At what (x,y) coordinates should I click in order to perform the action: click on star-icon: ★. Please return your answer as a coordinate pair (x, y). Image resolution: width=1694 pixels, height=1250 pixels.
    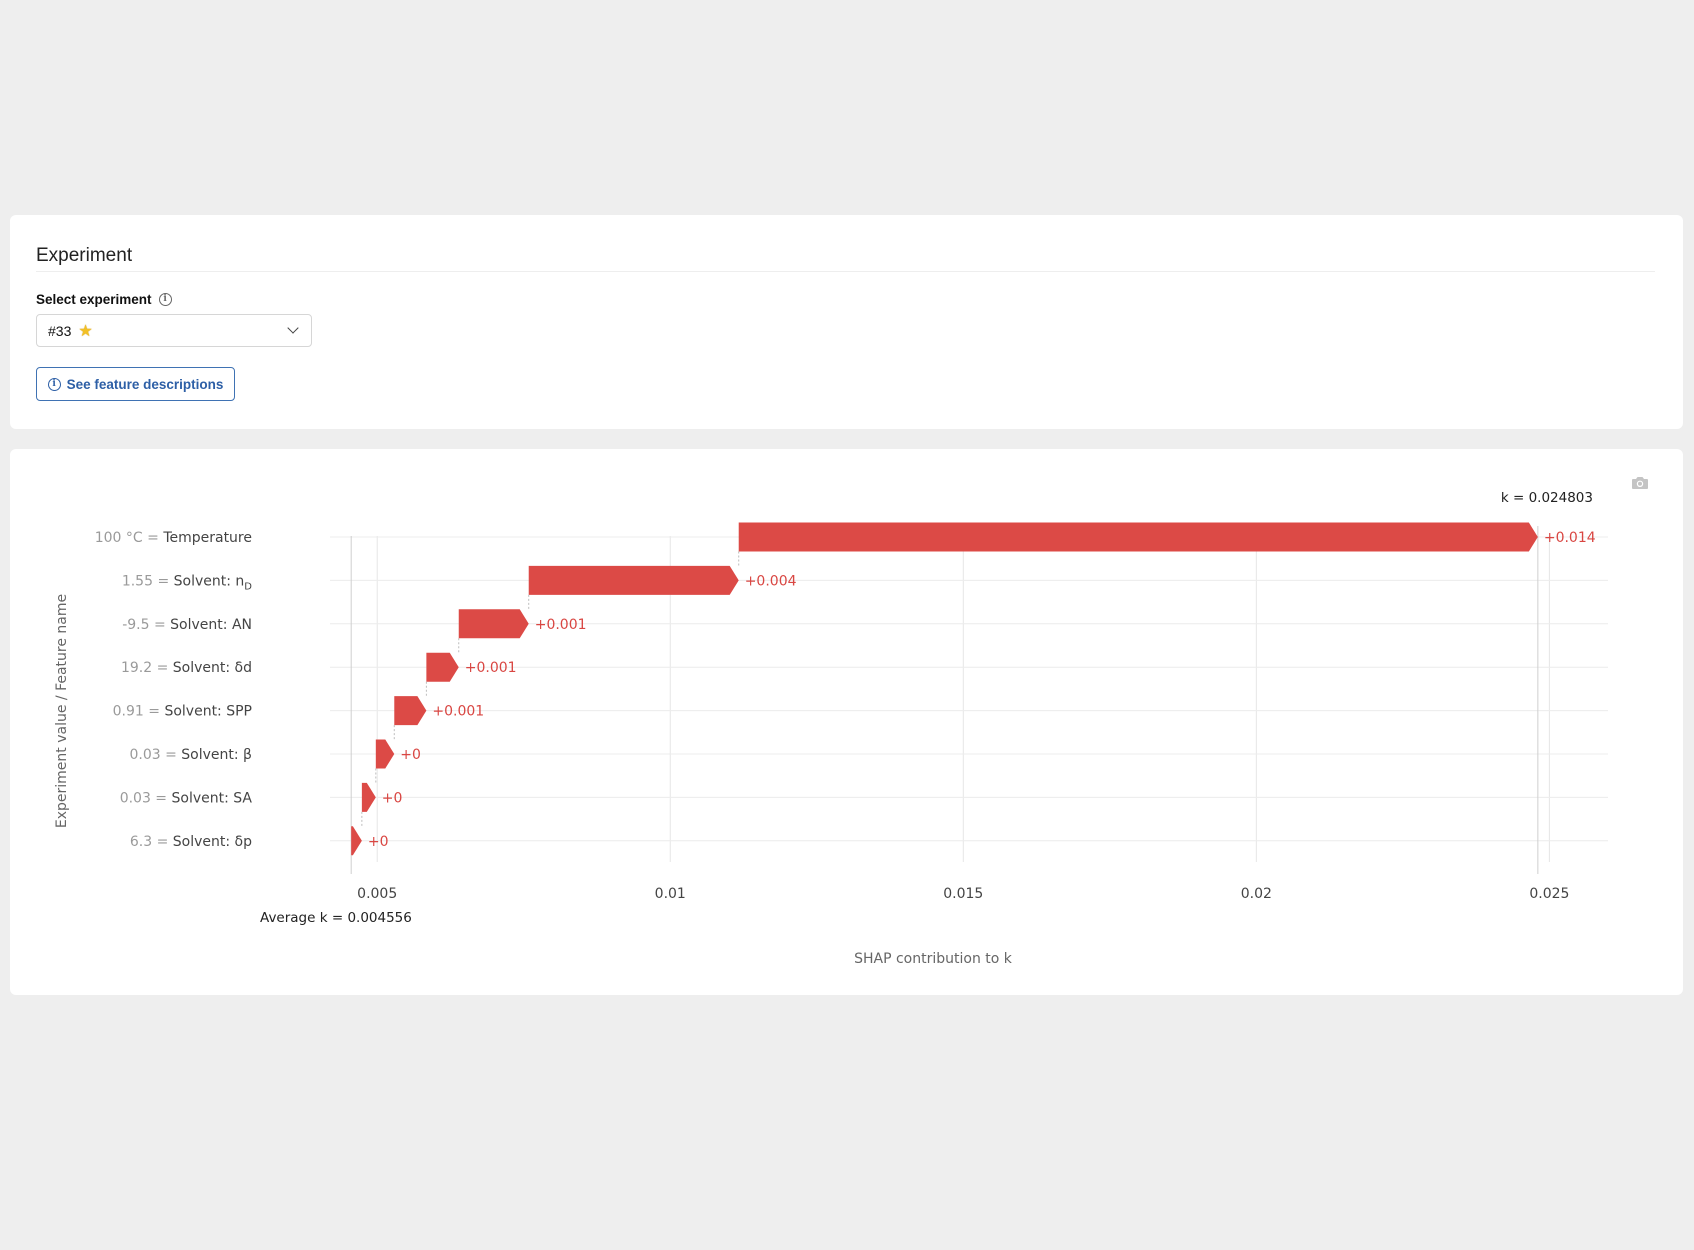
    Looking at the image, I should click on (85, 331).